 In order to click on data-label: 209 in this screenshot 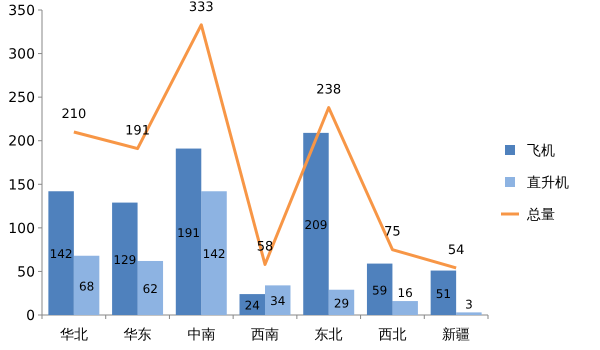, I will do `click(316, 225)`.